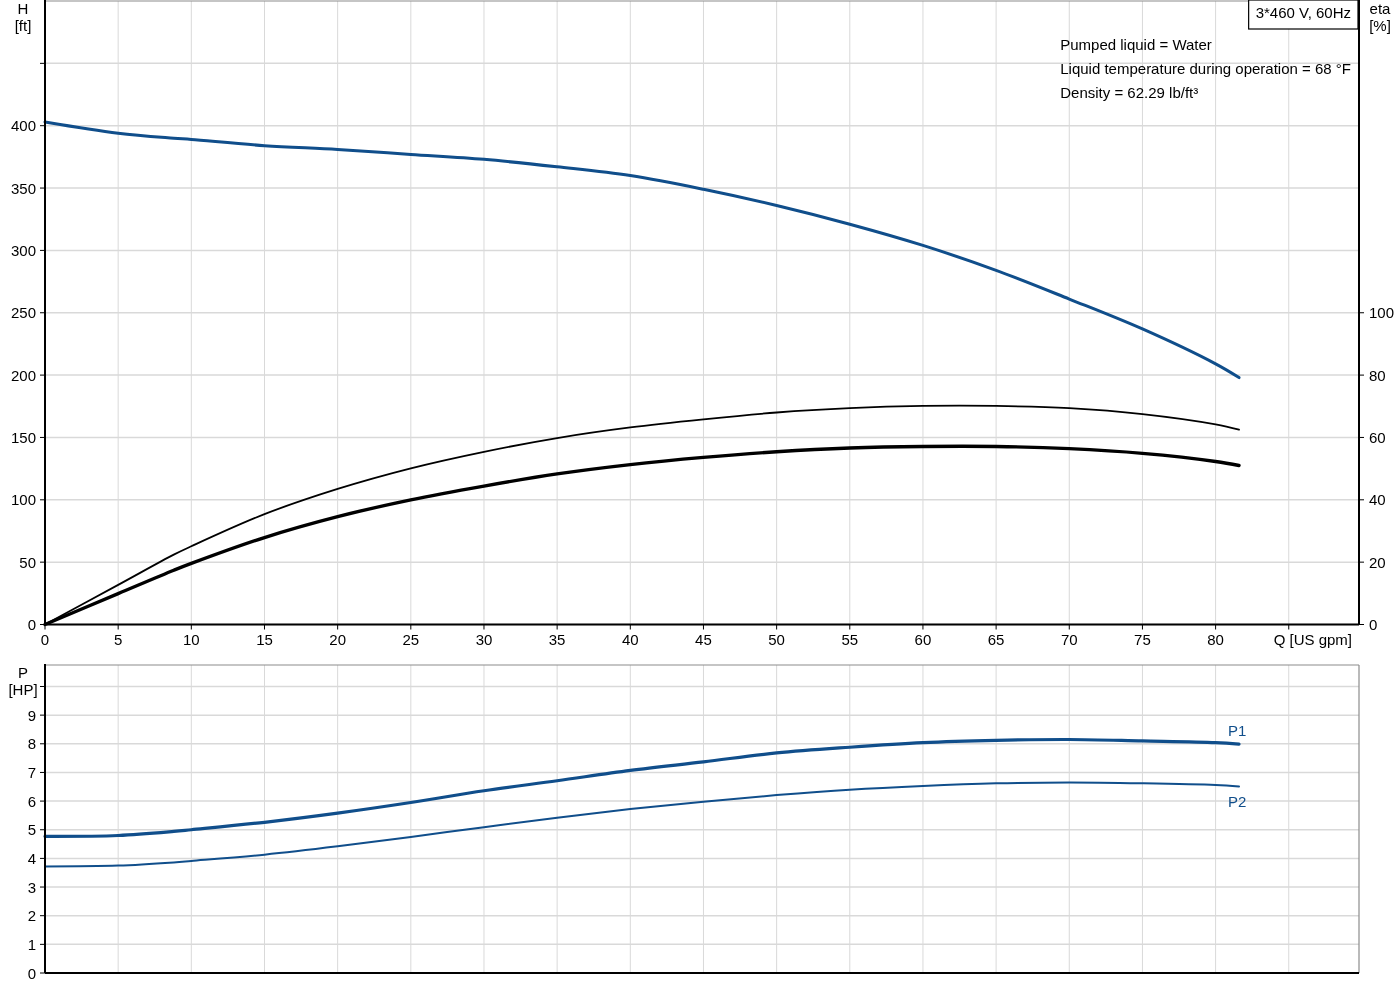 The width and height of the screenshot is (1400, 1000). What do you see at coordinates (31, 772) in the screenshot?
I see `y-tick-label: 7` at bounding box center [31, 772].